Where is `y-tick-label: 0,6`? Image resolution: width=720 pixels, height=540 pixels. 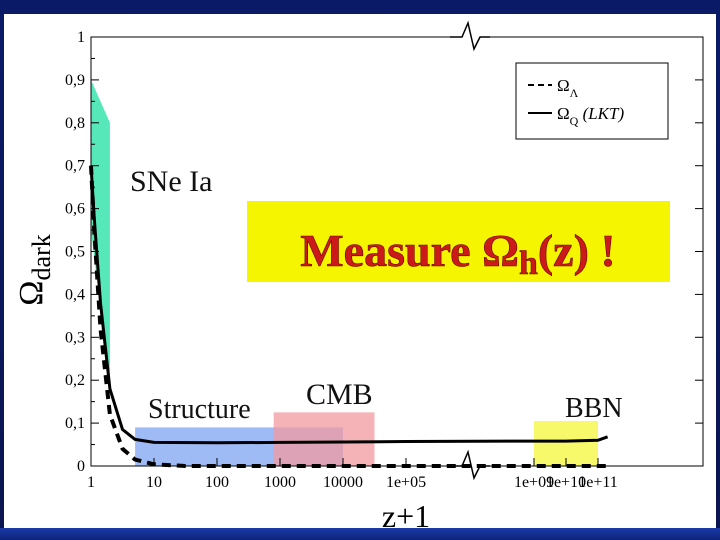
y-tick-label: 0,6 is located at coordinates (75, 209).